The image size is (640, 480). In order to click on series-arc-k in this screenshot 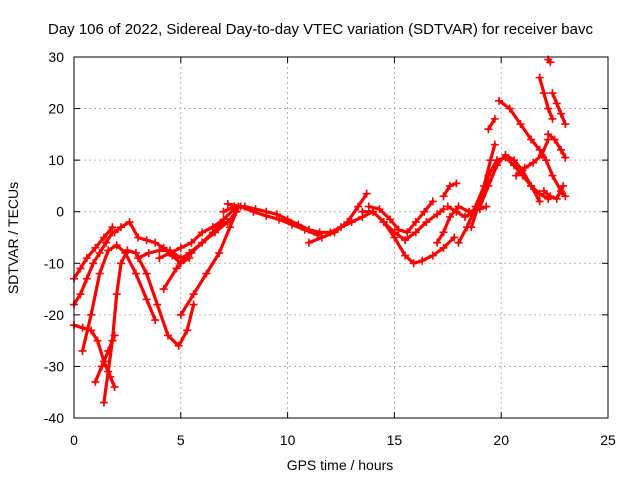, I will do `click(197, 234)`.